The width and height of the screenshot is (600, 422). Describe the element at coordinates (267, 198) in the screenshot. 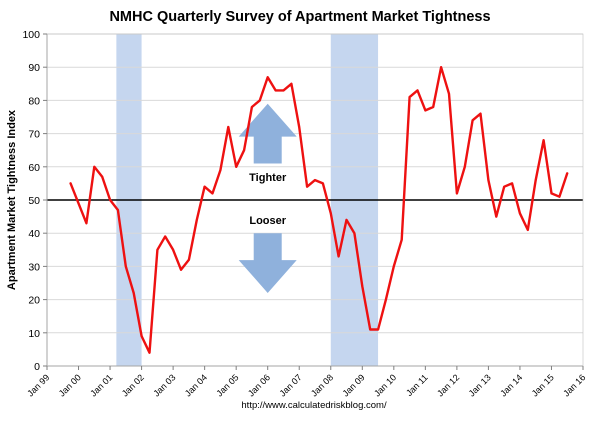

I see `annotations: Tighter Looser` at that location.